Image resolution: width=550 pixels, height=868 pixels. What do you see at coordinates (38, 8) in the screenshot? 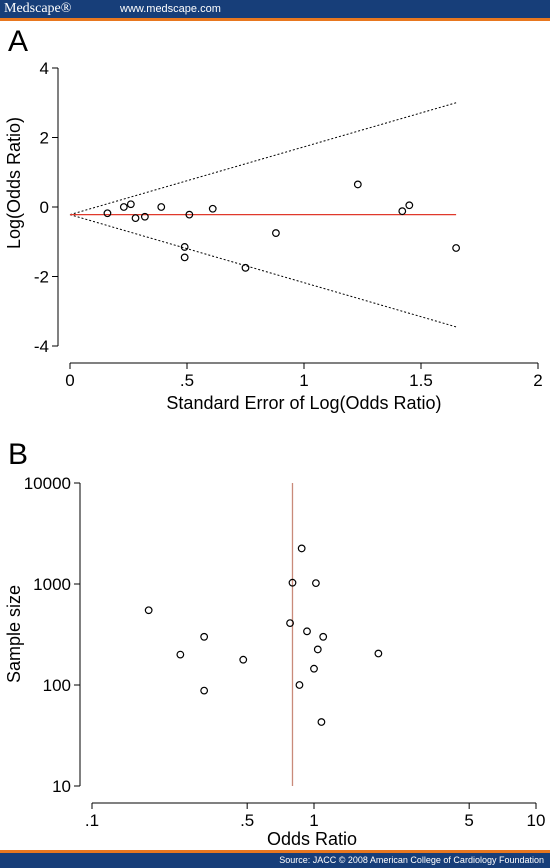
I see `medscape-logo: Medscape®` at bounding box center [38, 8].